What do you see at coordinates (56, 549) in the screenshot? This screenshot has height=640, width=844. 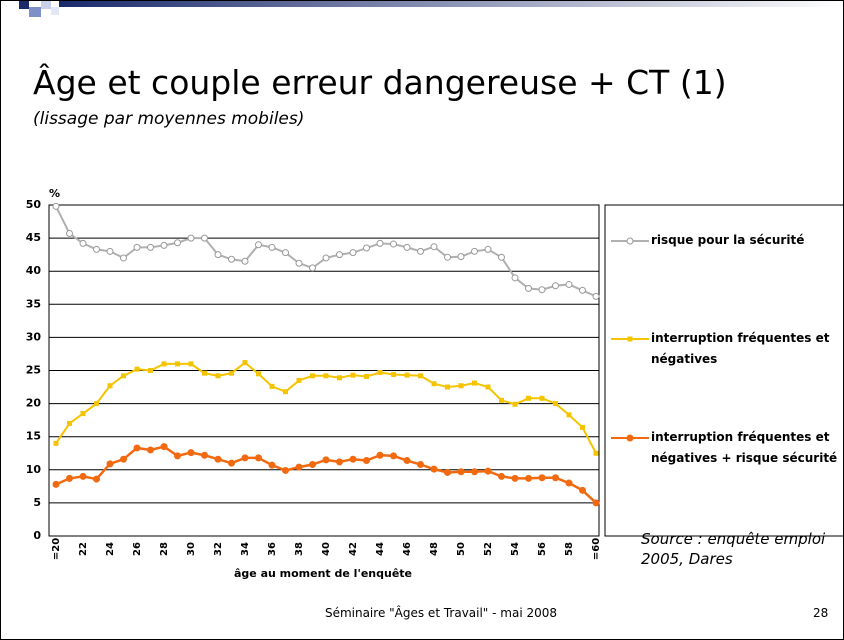 I see `x-tick-label: =20` at bounding box center [56, 549].